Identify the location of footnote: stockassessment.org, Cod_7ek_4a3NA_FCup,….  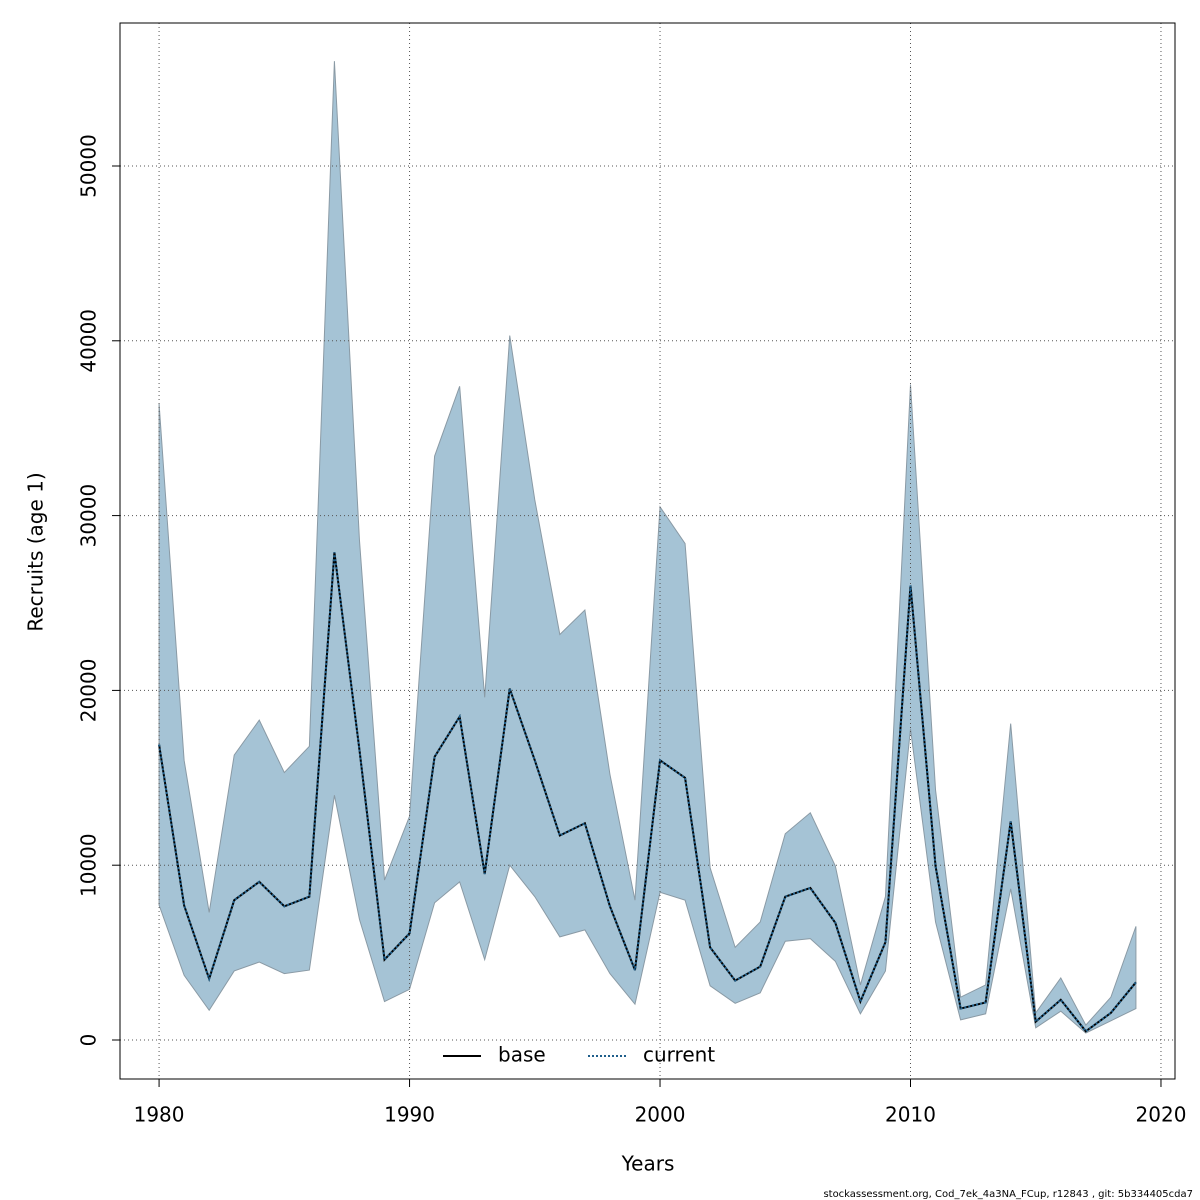
(1008, 1194).